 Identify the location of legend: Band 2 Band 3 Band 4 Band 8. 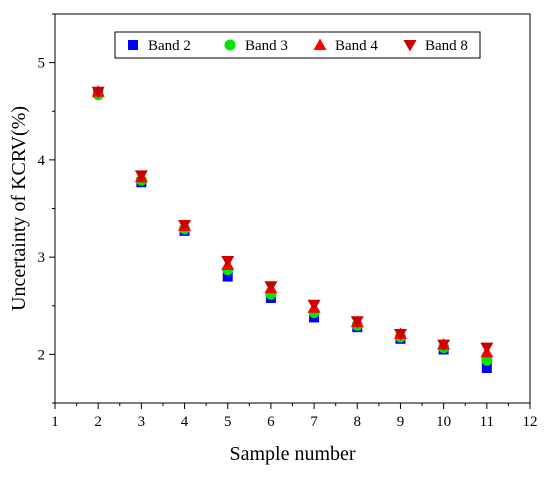
(297, 45).